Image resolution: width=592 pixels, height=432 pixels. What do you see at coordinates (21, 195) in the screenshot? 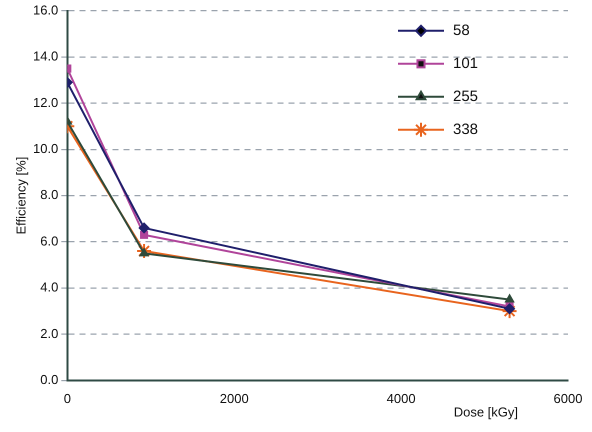
I see `y-axis-title: Efficiency [%]` at bounding box center [21, 195].